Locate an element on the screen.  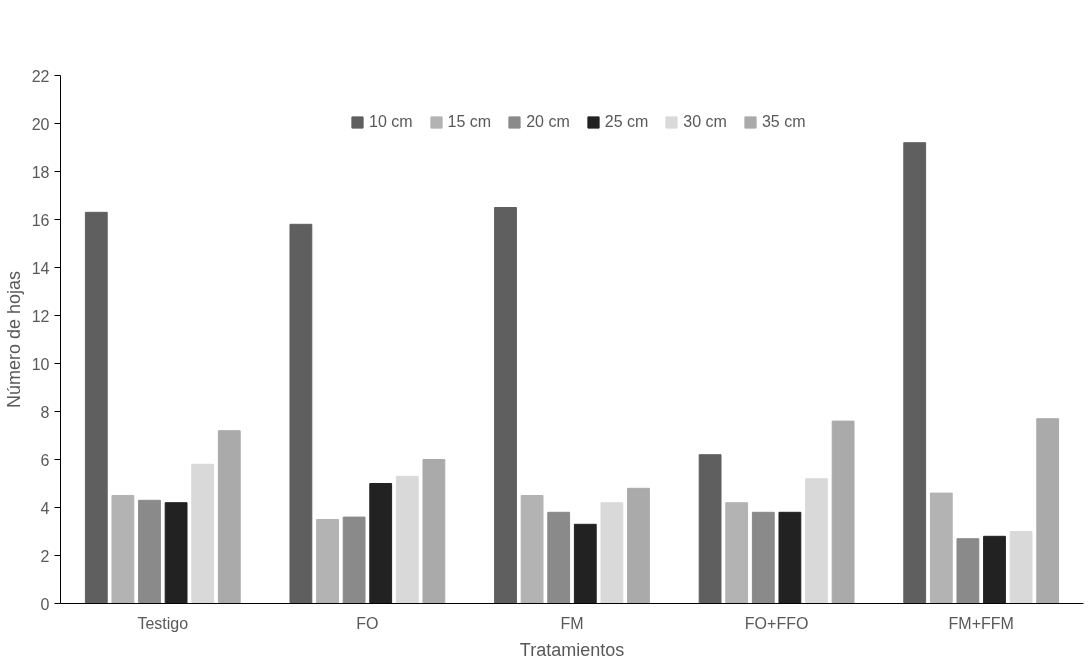
y-axis-title: Número de hojas is located at coordinates (13, 339).